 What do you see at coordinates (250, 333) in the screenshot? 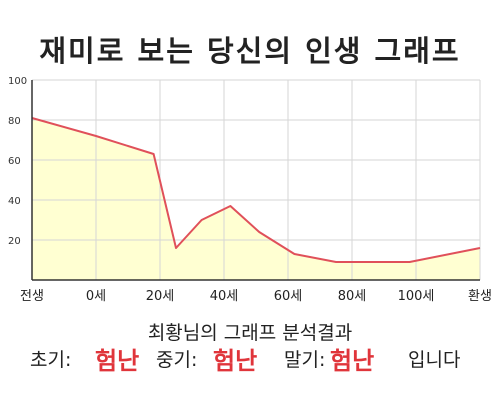
I see `analysis-heading: 최황님의 그래프 분석결과` at bounding box center [250, 333].